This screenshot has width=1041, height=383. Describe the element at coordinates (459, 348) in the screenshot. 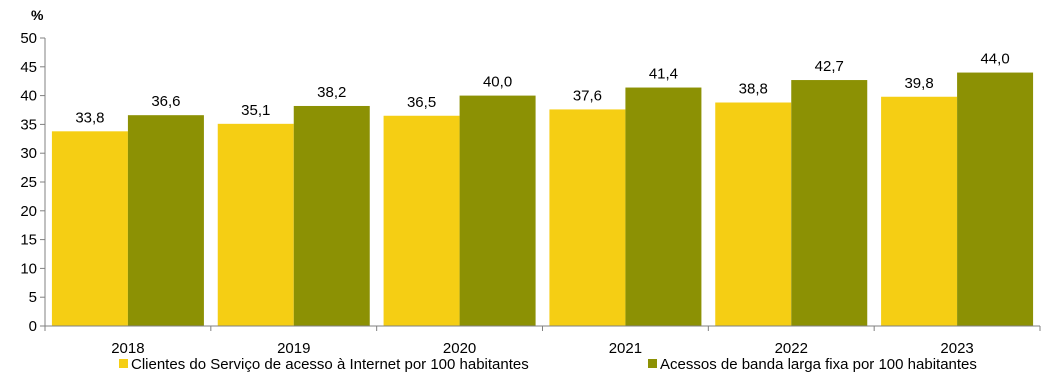

I see `x-tick-label-2020: 2020` at that location.